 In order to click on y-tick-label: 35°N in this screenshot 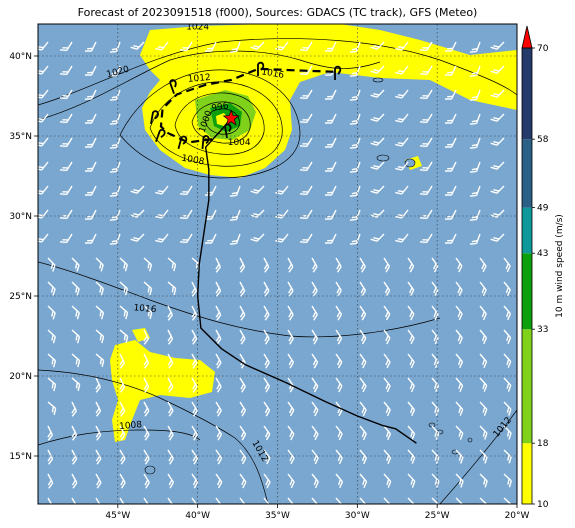, I will do `click(20, 137)`.